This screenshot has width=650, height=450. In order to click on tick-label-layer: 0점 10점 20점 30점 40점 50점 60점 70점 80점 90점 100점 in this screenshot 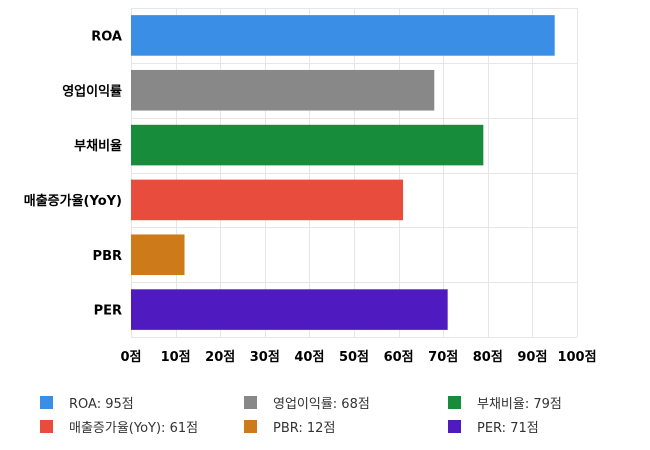, I will do `click(358, 357)`.